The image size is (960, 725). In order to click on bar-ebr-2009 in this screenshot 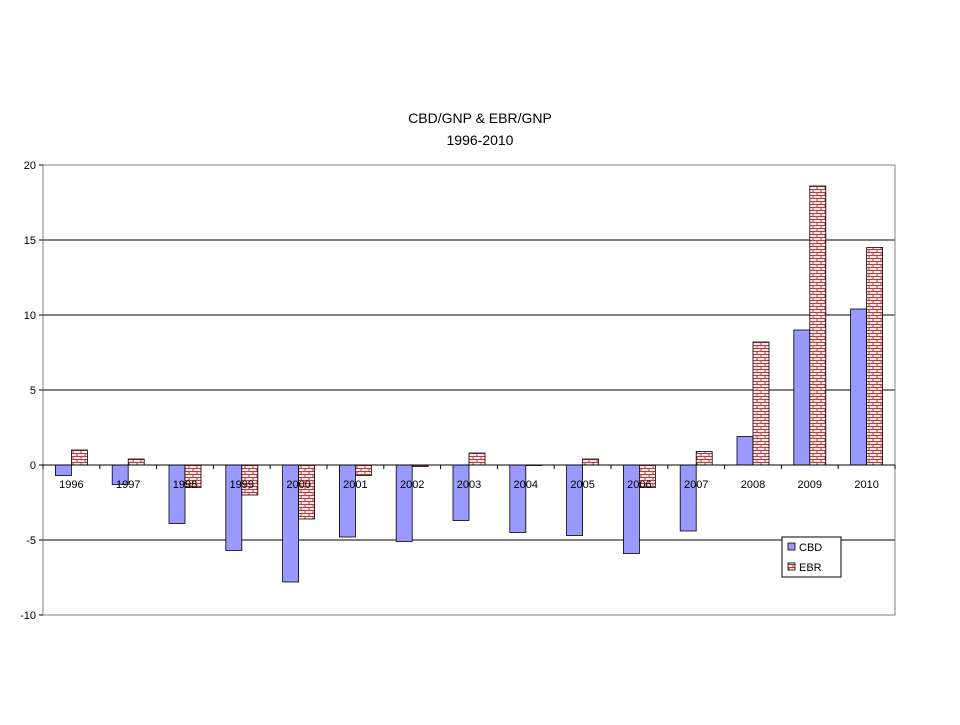, I will do `click(818, 325)`.